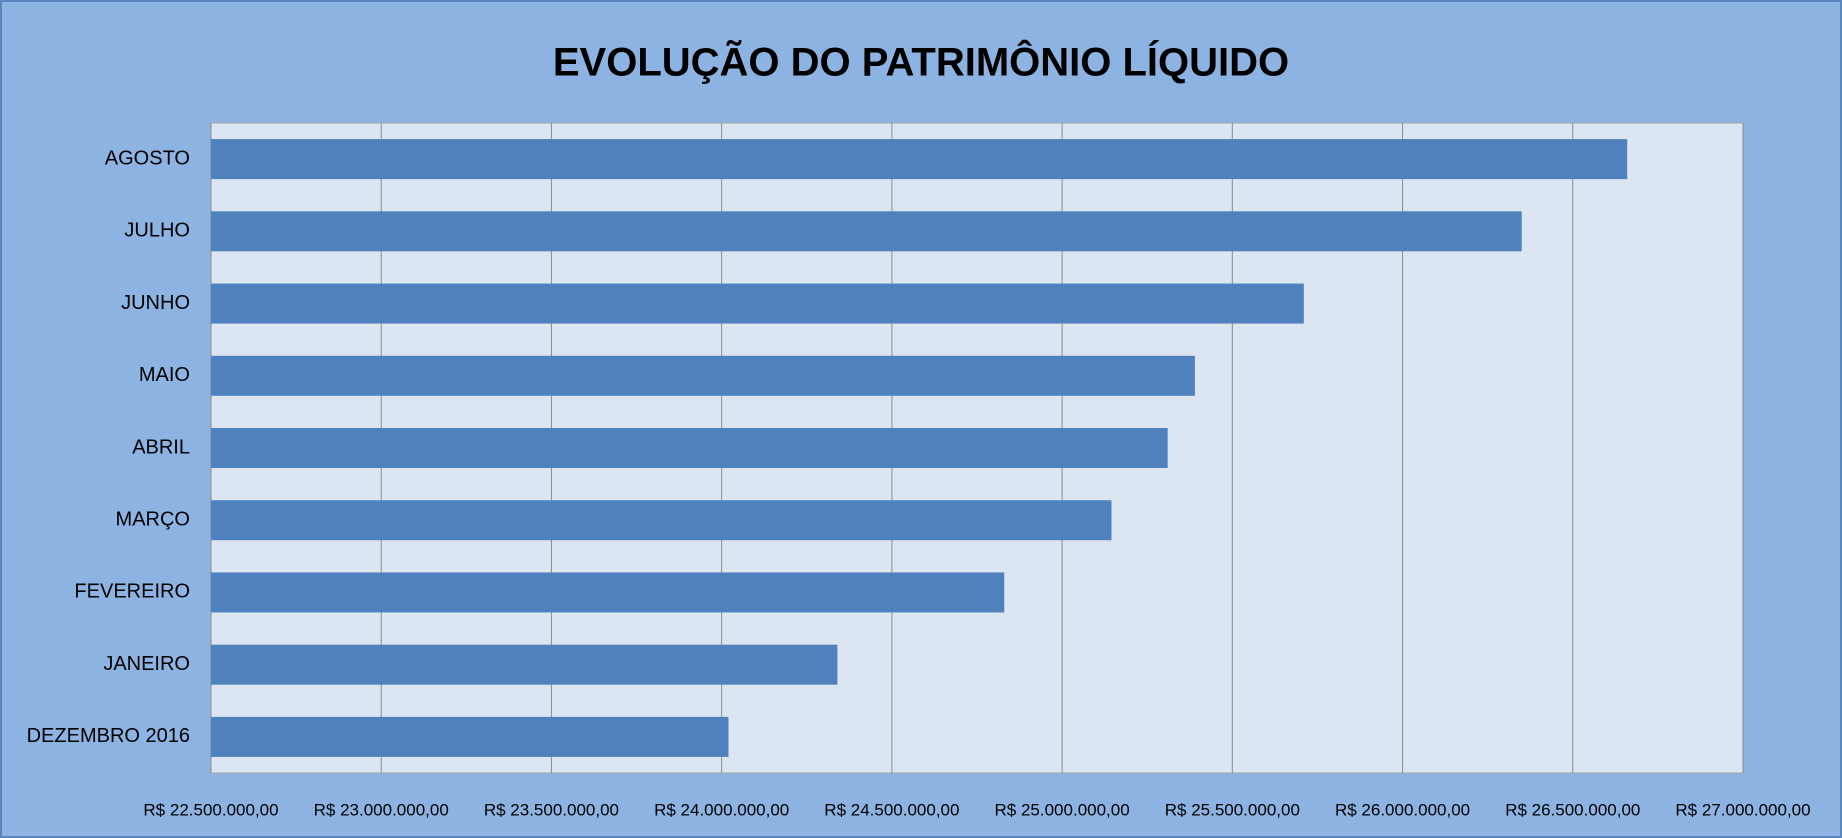 The width and height of the screenshot is (1842, 838). What do you see at coordinates (155, 303) in the screenshot?
I see `y-tick-label: JUNHO` at bounding box center [155, 303].